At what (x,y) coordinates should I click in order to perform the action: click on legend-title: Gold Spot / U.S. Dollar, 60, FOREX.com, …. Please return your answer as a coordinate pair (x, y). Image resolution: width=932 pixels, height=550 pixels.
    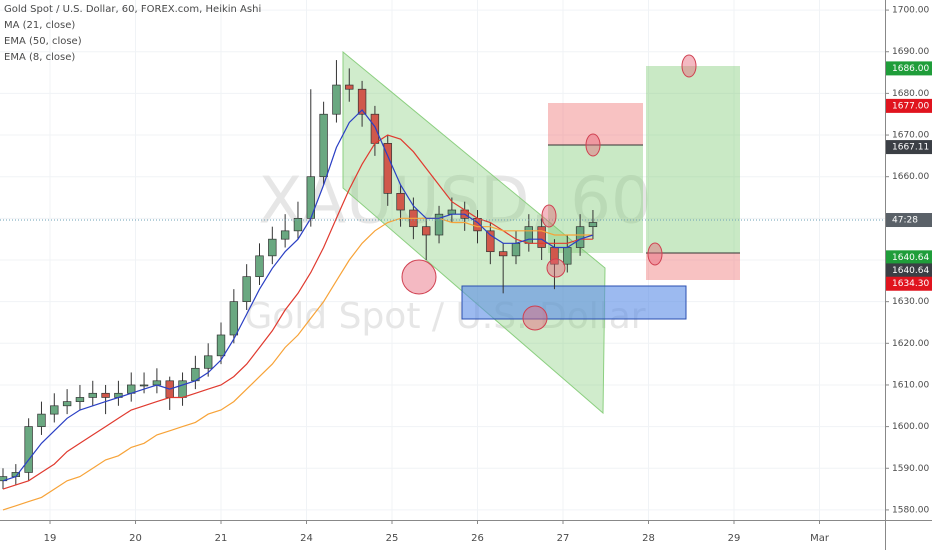
    Looking at the image, I should click on (132, 9).